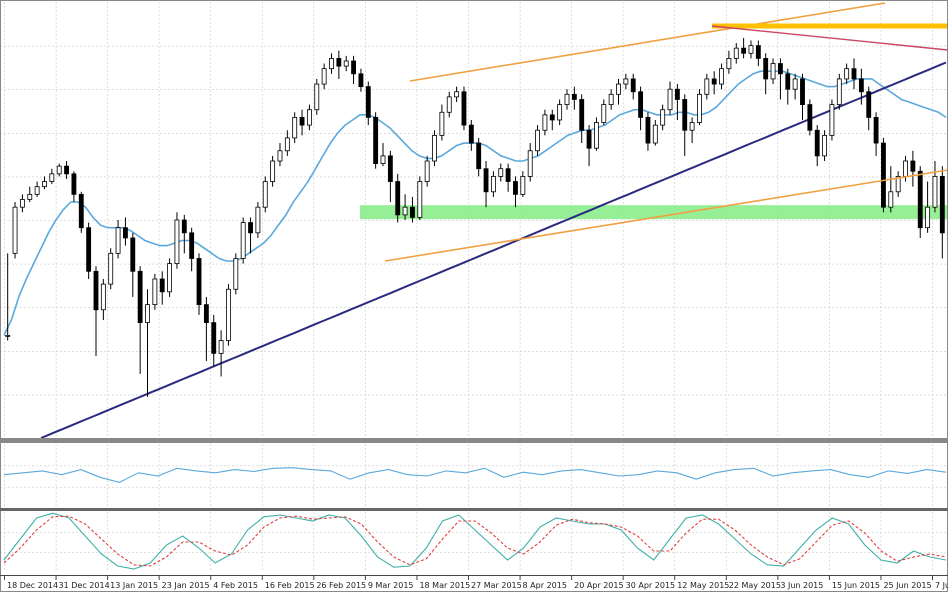 The width and height of the screenshot is (948, 597). I want to click on support-band, so click(654, 212).